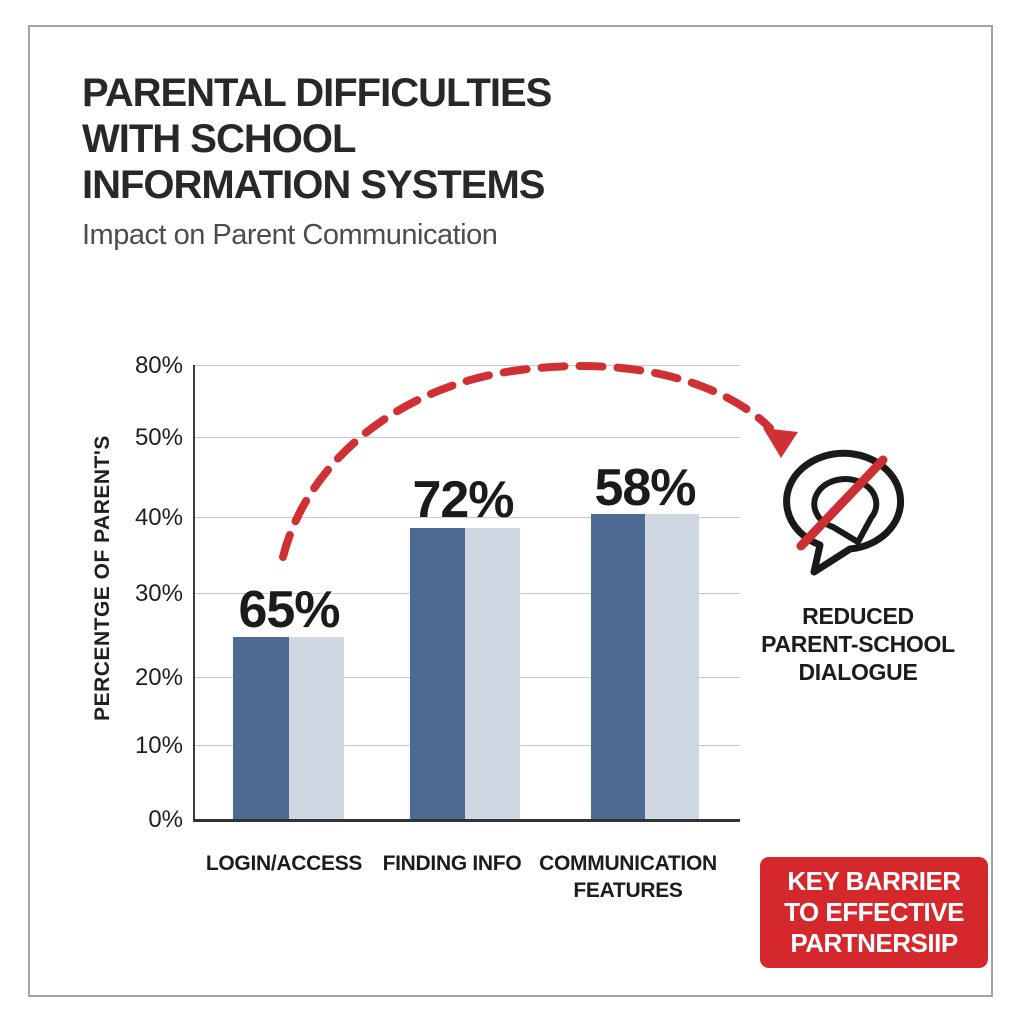 Image resolution: width=1024 pixels, height=1024 pixels. What do you see at coordinates (463, 500) in the screenshot?
I see `value-label-finding-info: 72%` at bounding box center [463, 500].